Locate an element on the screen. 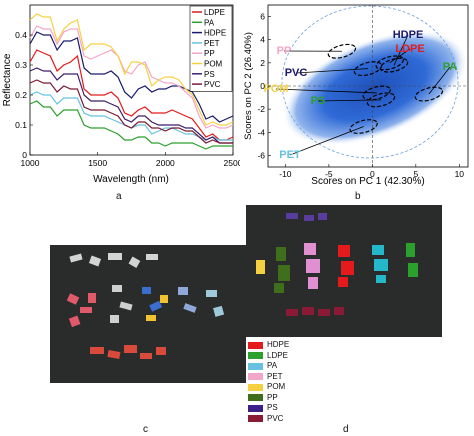 The image size is (474, 436). spectra-x-tick-label: 2000 is located at coordinates (165, 163).